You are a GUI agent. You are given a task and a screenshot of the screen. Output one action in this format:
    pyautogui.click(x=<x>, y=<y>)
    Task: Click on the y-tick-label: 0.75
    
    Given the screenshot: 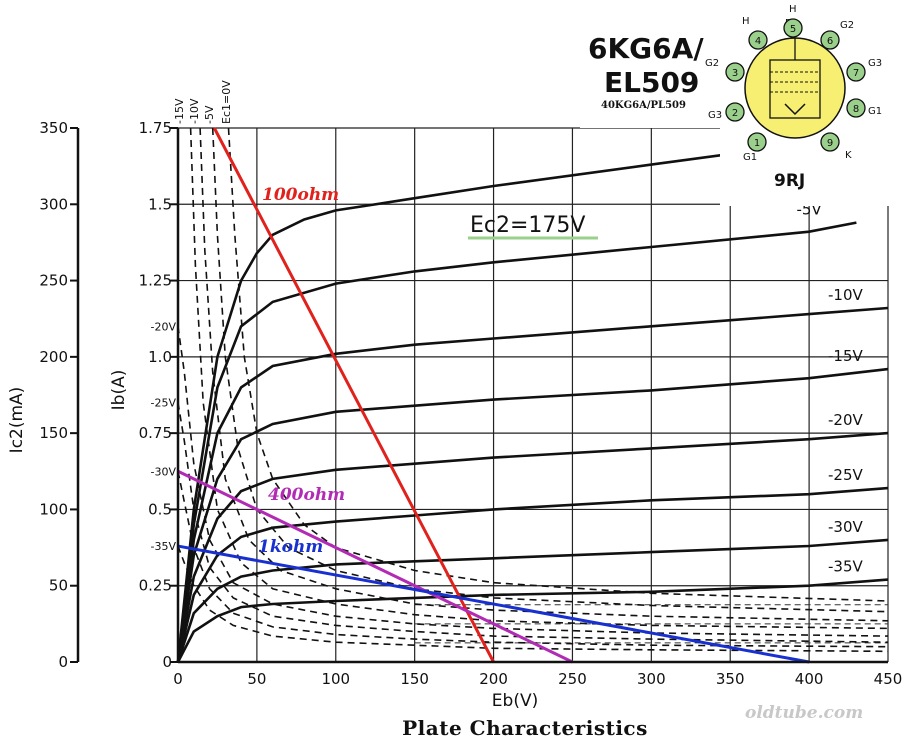 What is the action you would take?
    pyautogui.click(x=155, y=433)
    